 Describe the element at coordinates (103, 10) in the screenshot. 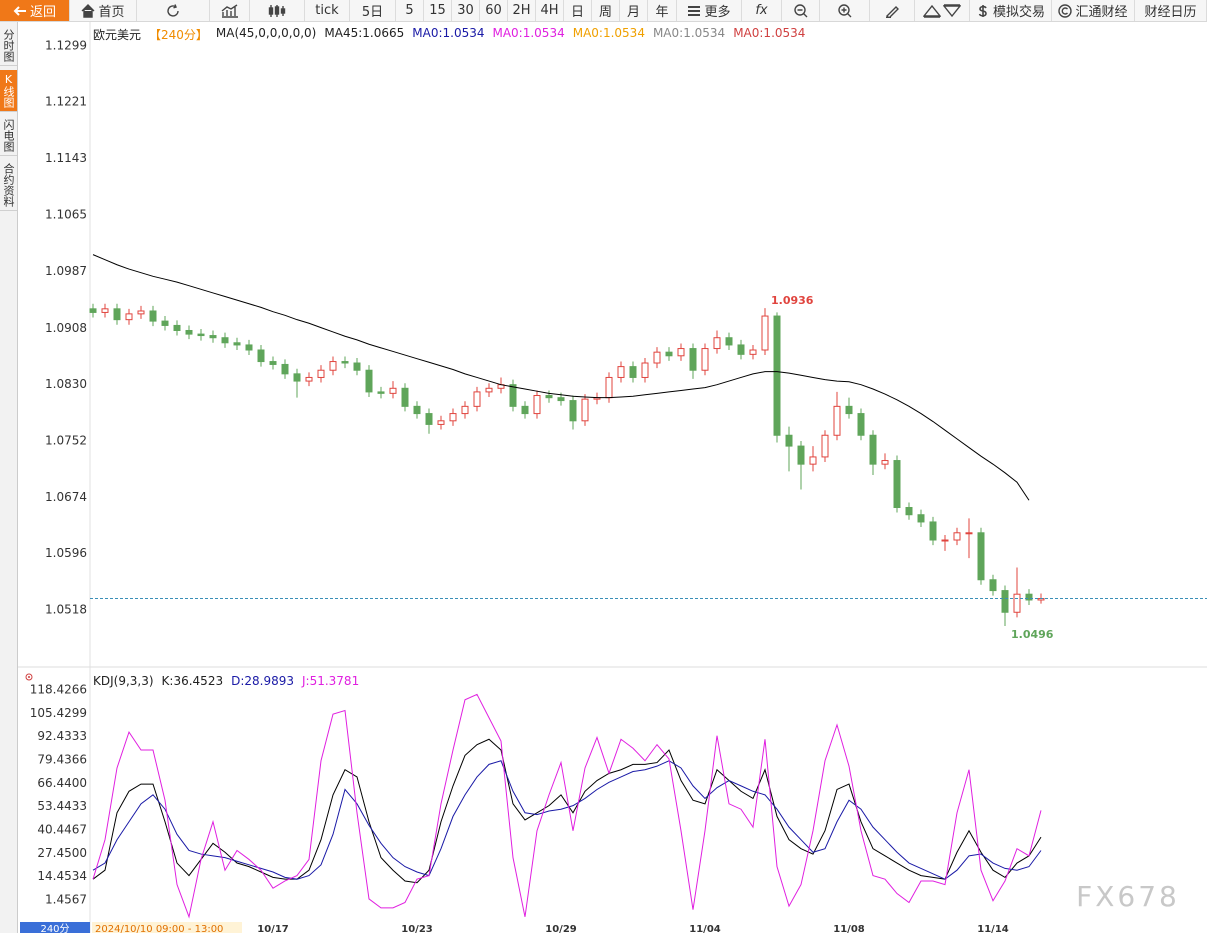

I see `toolbar-button: 首页` at that location.